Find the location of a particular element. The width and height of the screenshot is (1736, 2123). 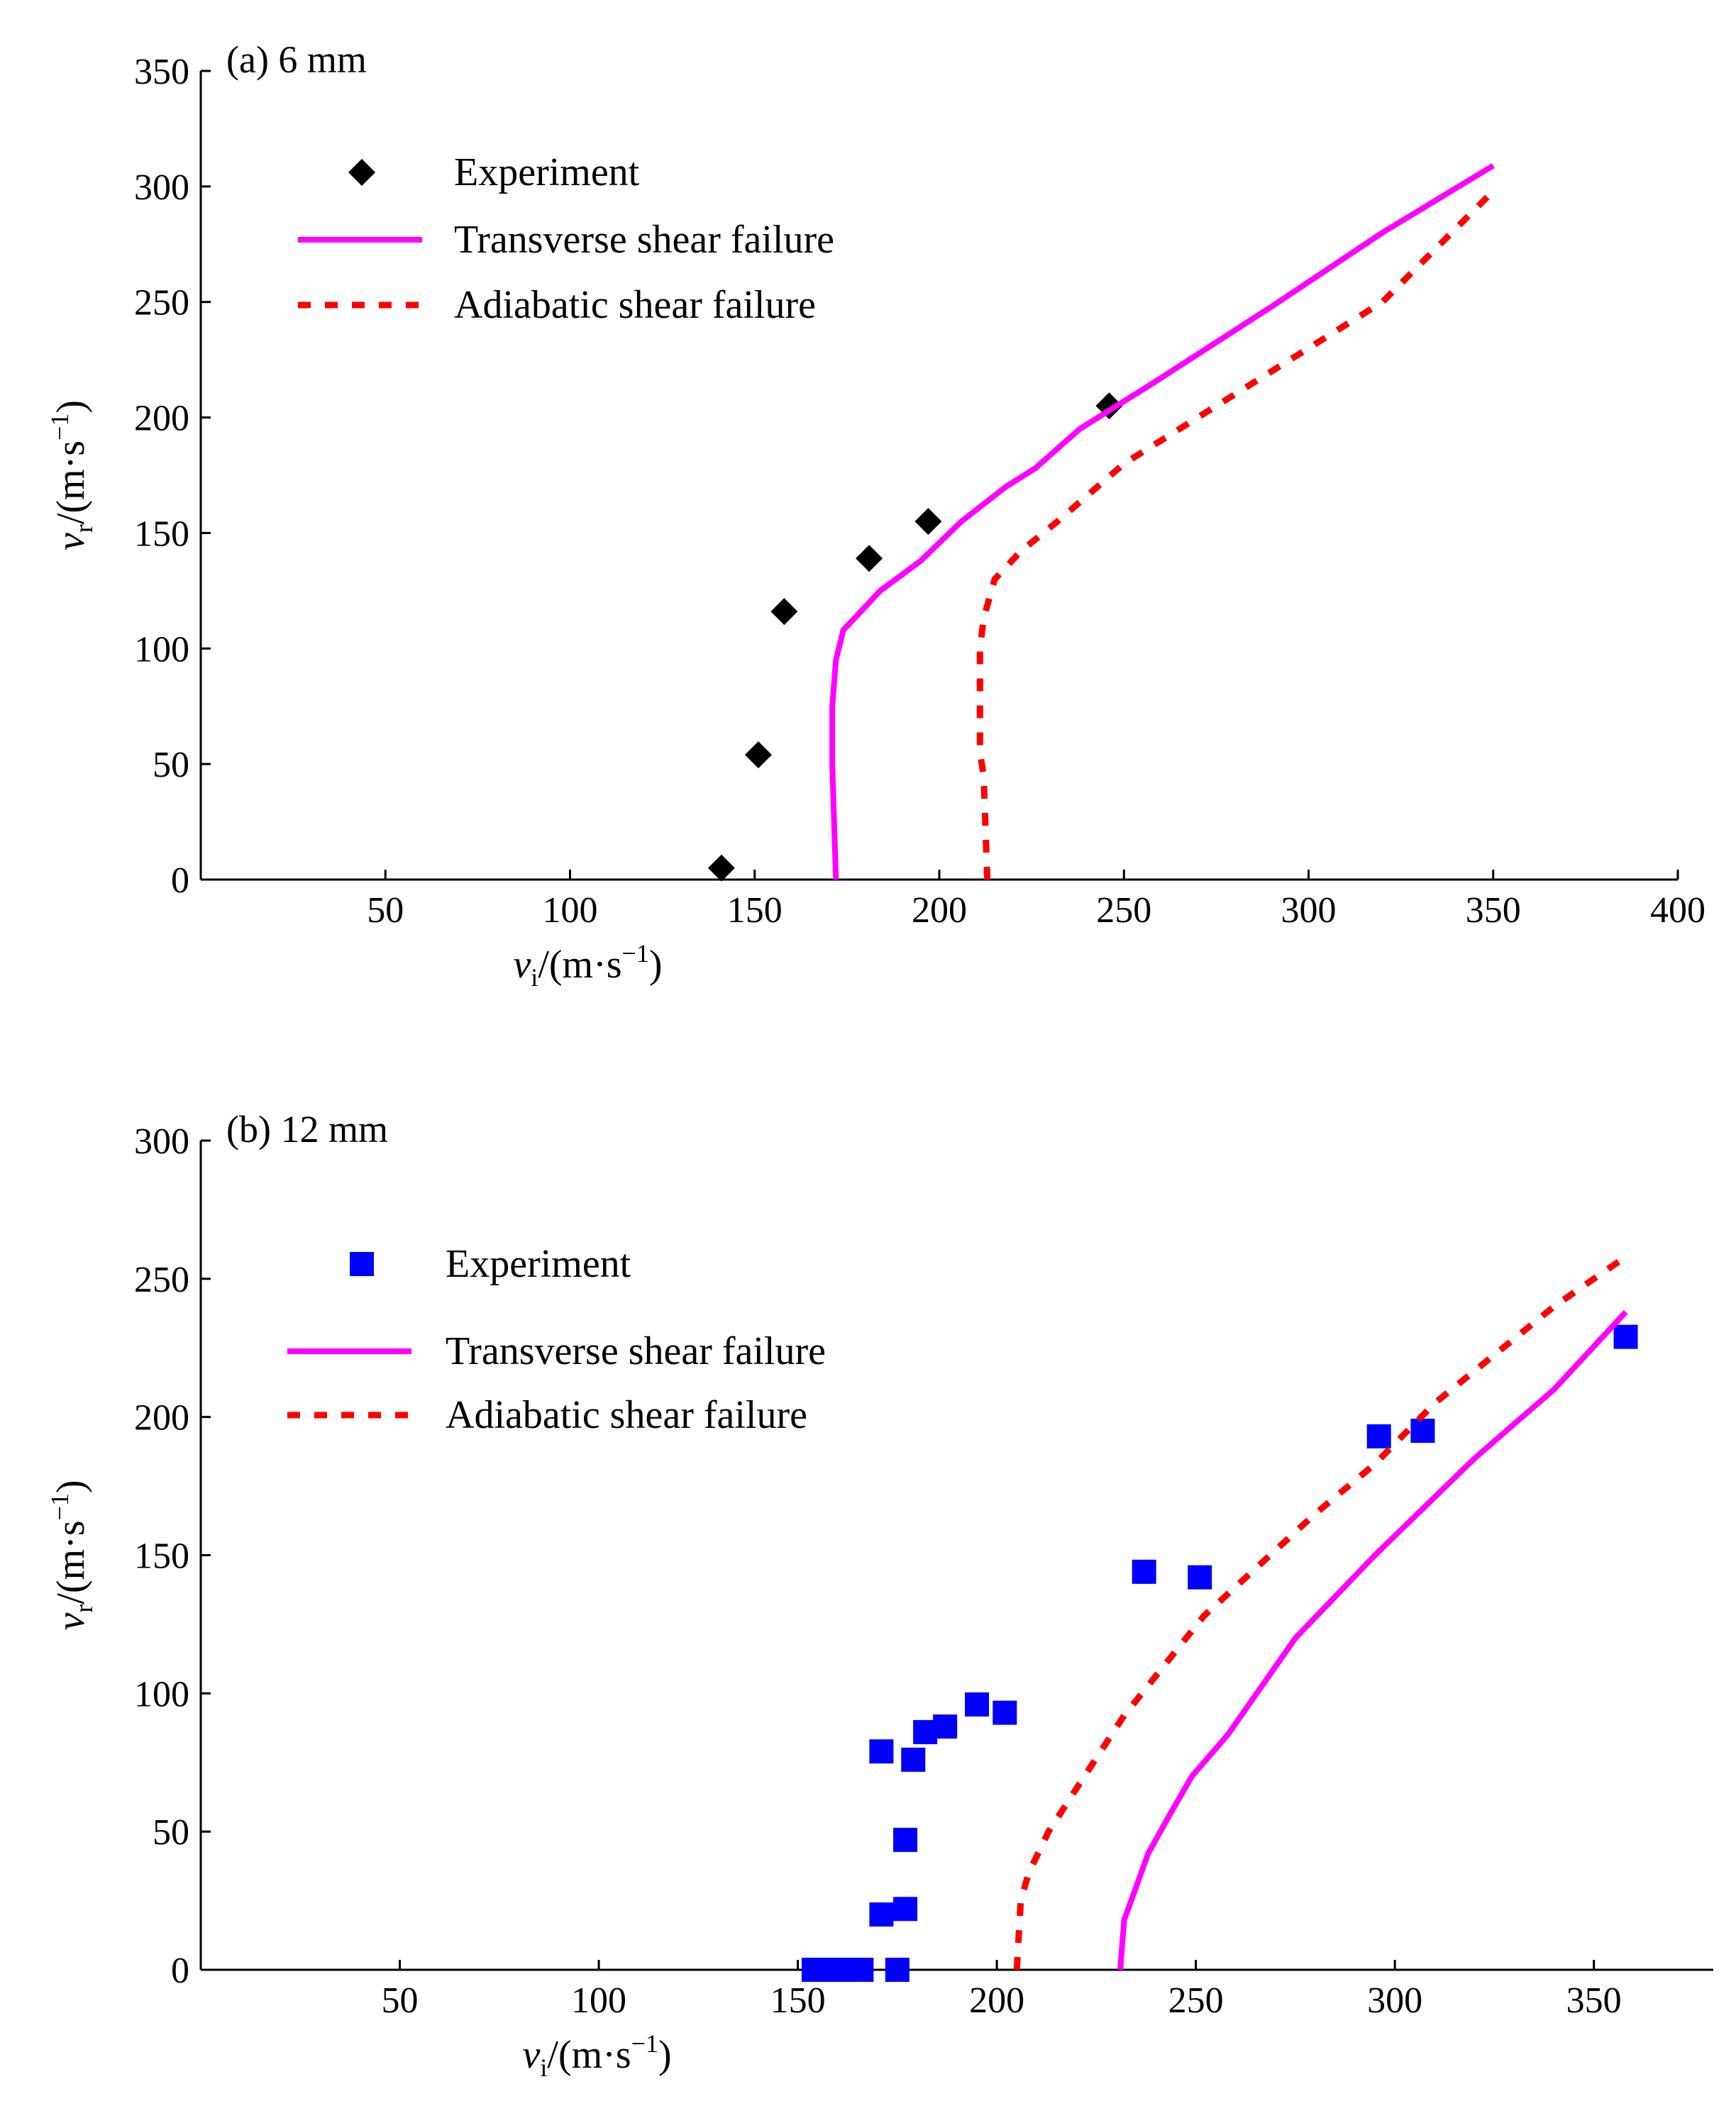

panel-title: (a) 6 mm is located at coordinates (296, 59).